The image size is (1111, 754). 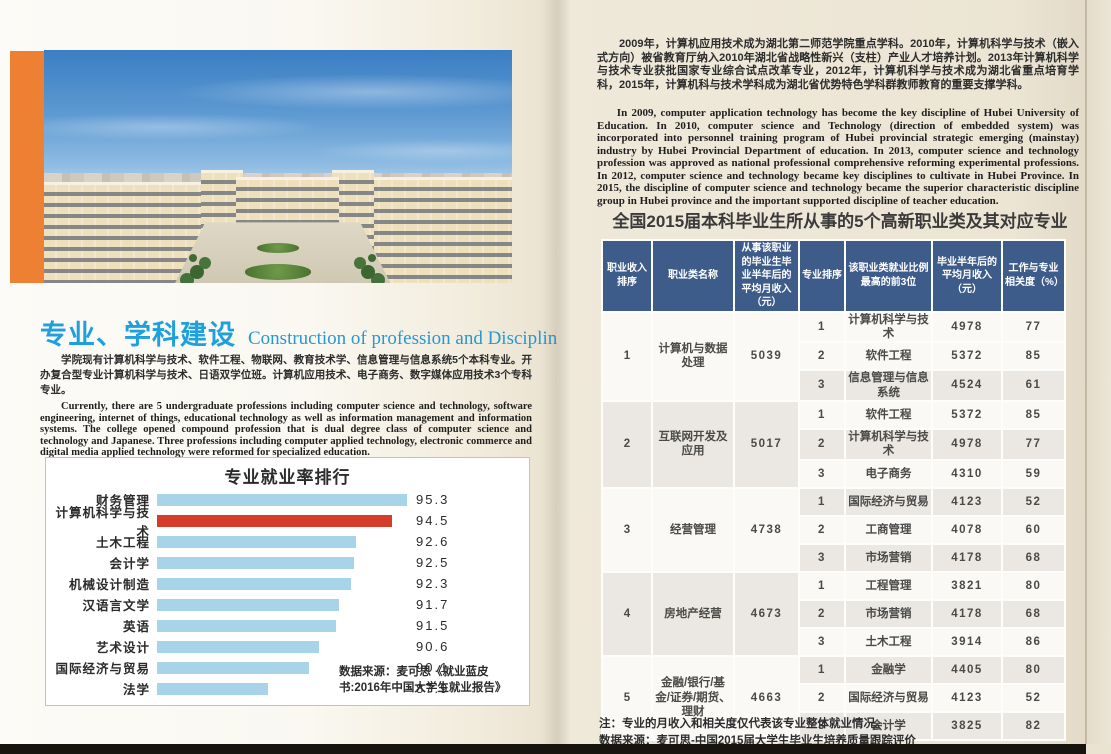 What do you see at coordinates (1033, 473) in the screenshot?
I see `relevance-cell: 59` at bounding box center [1033, 473].